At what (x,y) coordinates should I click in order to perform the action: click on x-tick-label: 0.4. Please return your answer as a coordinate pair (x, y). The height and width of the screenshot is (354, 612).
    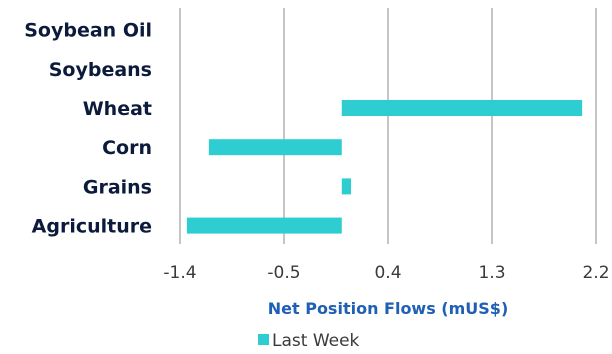
    Looking at the image, I should click on (387, 273).